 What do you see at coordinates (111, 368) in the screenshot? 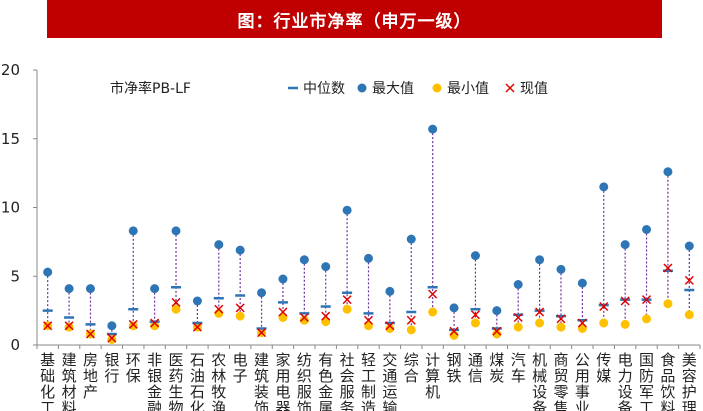
I see `category-label: 银行` at bounding box center [111, 368].